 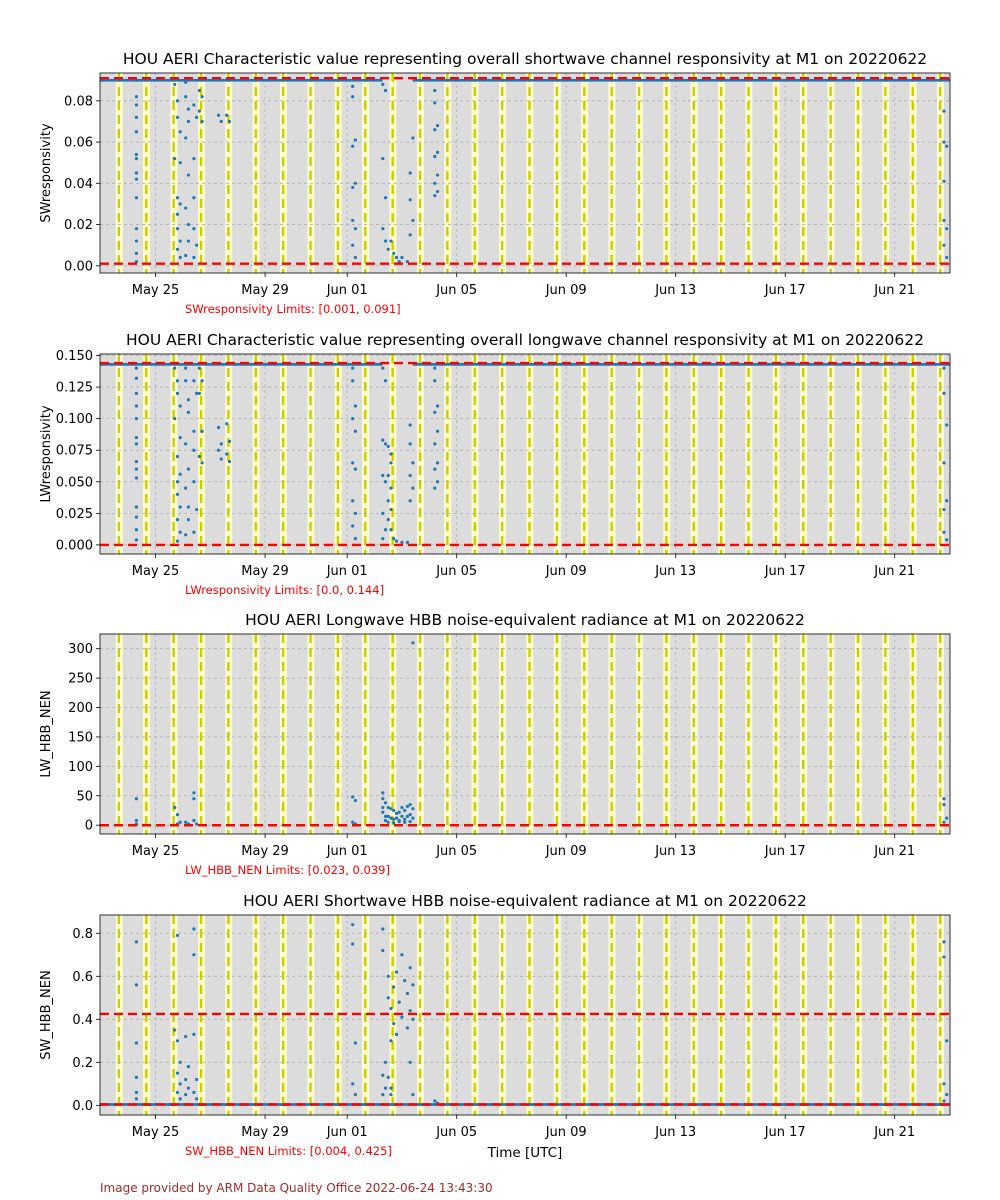 What do you see at coordinates (78, 225) in the screenshot?
I see `y-tick-label: 0.02` at bounding box center [78, 225].